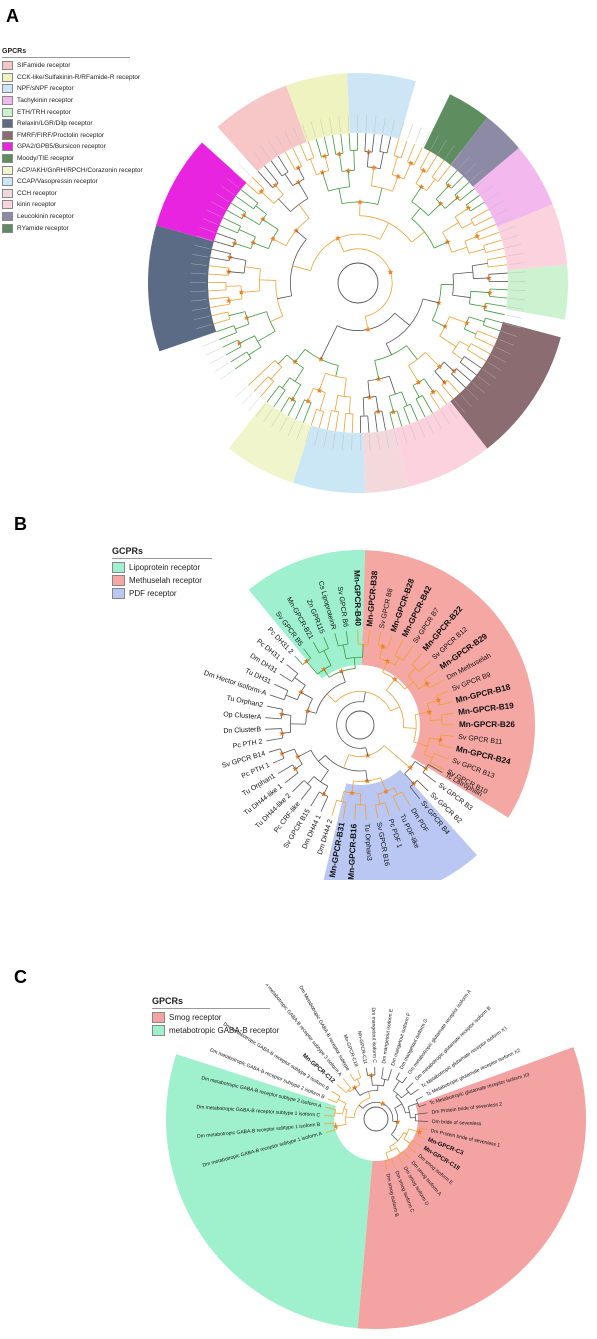  Describe the element at coordinates (448, 684) in the screenshot. I see `clade-sector-methuselah` at that location.